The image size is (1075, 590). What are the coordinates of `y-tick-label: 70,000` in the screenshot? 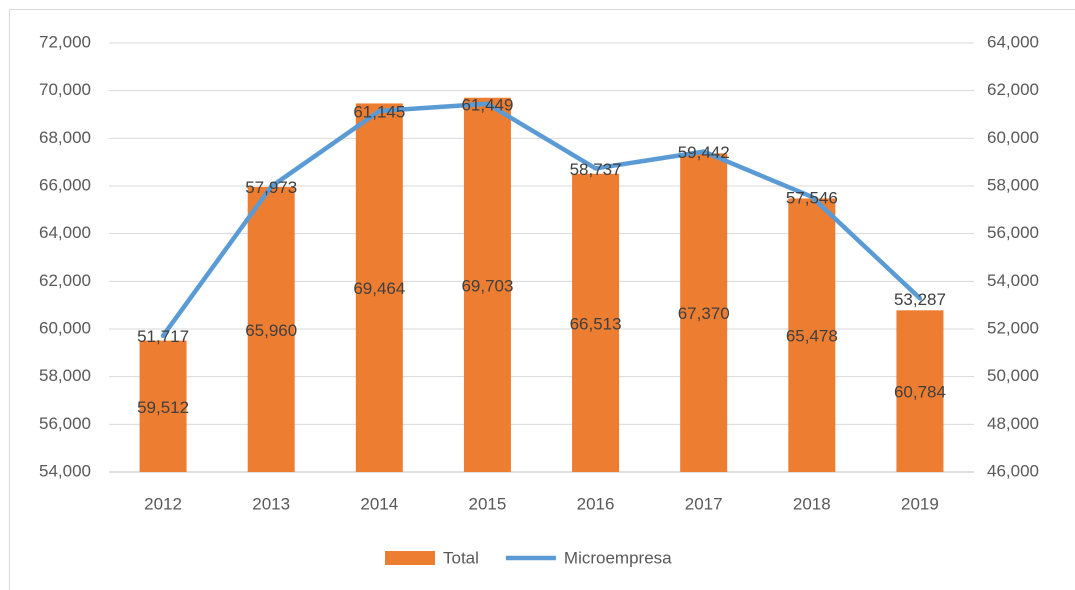 It's located at (65, 89).